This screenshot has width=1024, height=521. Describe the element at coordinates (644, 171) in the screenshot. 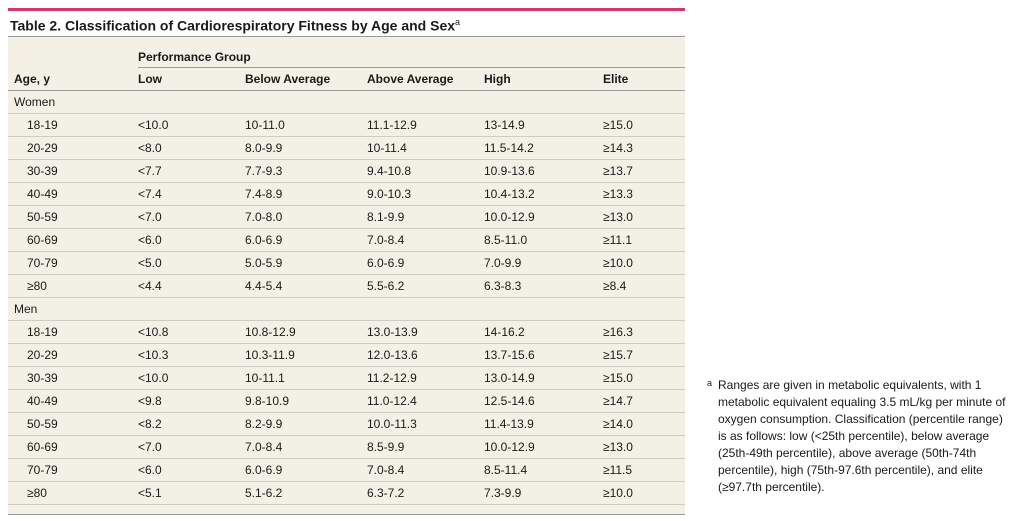

I see `fitness-value-cell: ≥13.7` at that location.